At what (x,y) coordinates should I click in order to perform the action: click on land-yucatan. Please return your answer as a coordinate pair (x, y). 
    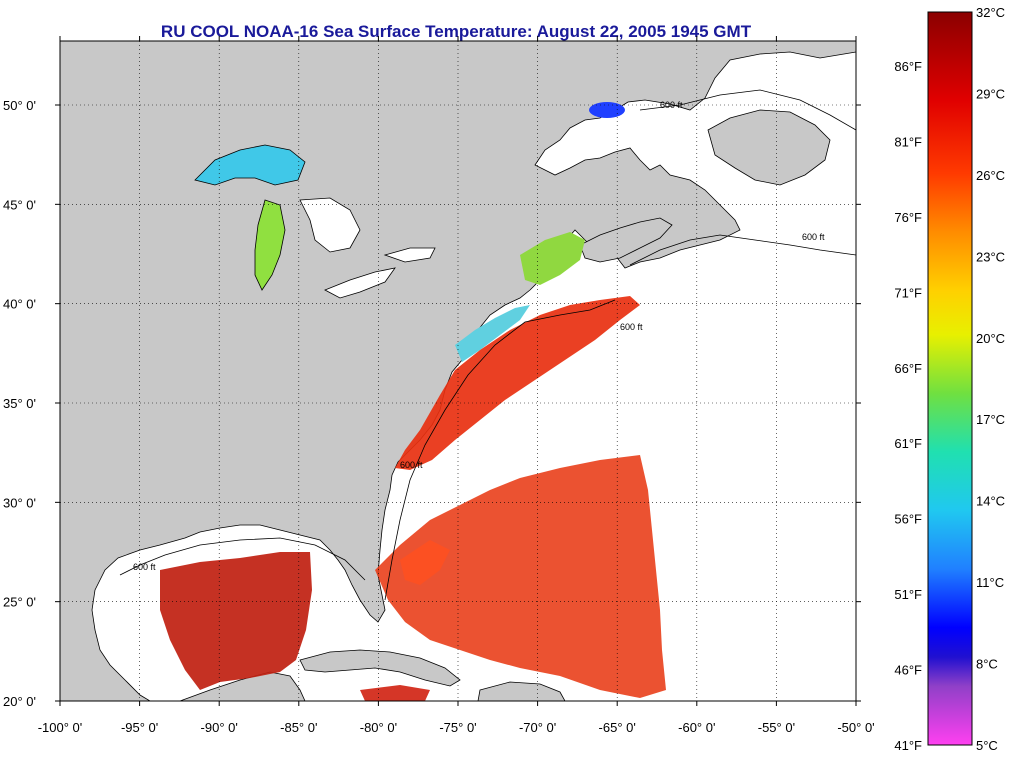
    Looking at the image, I should click on (242, 686).